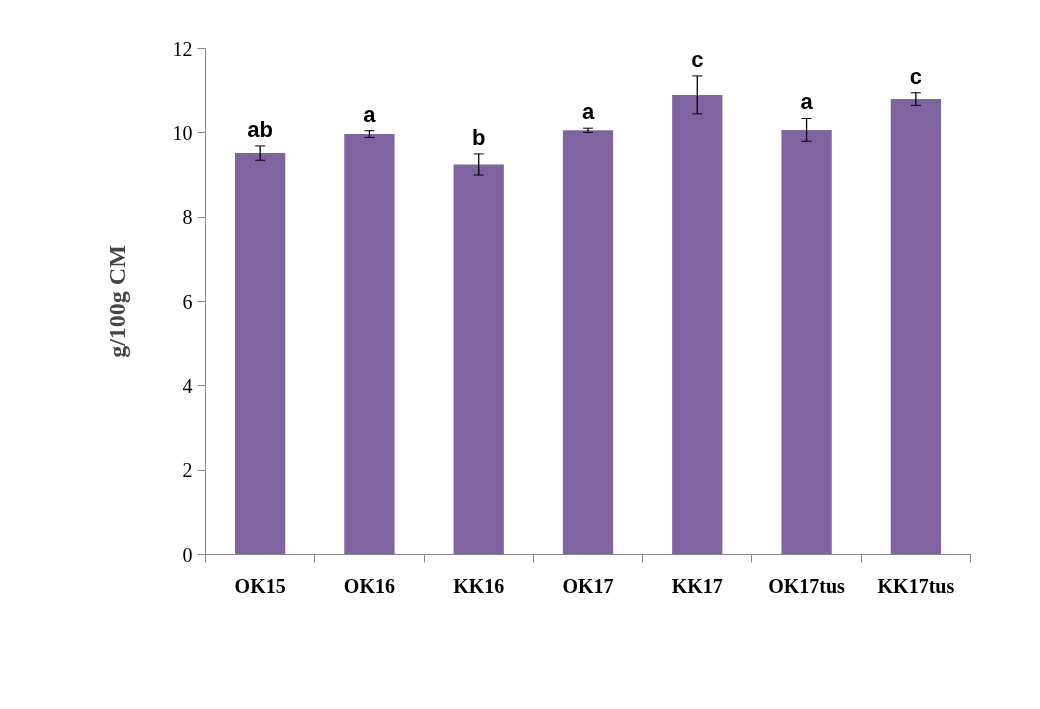 The height and width of the screenshot is (709, 1040). Describe the element at coordinates (479, 137) in the screenshot. I see `annotation: b` at that location.